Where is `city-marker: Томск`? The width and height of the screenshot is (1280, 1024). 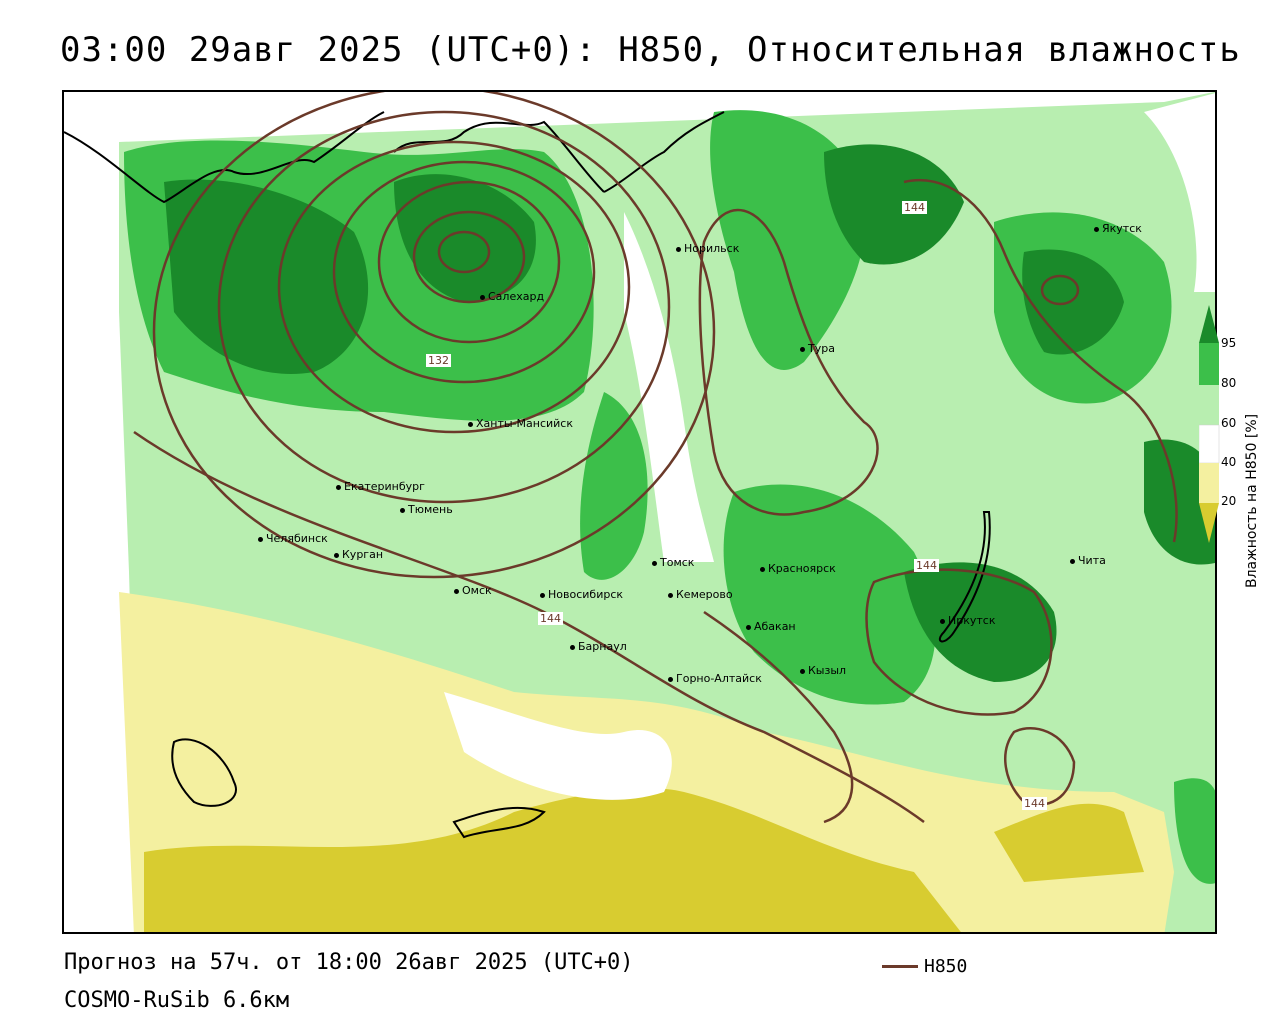
city-marker: Томск is located at coordinates (673, 562).